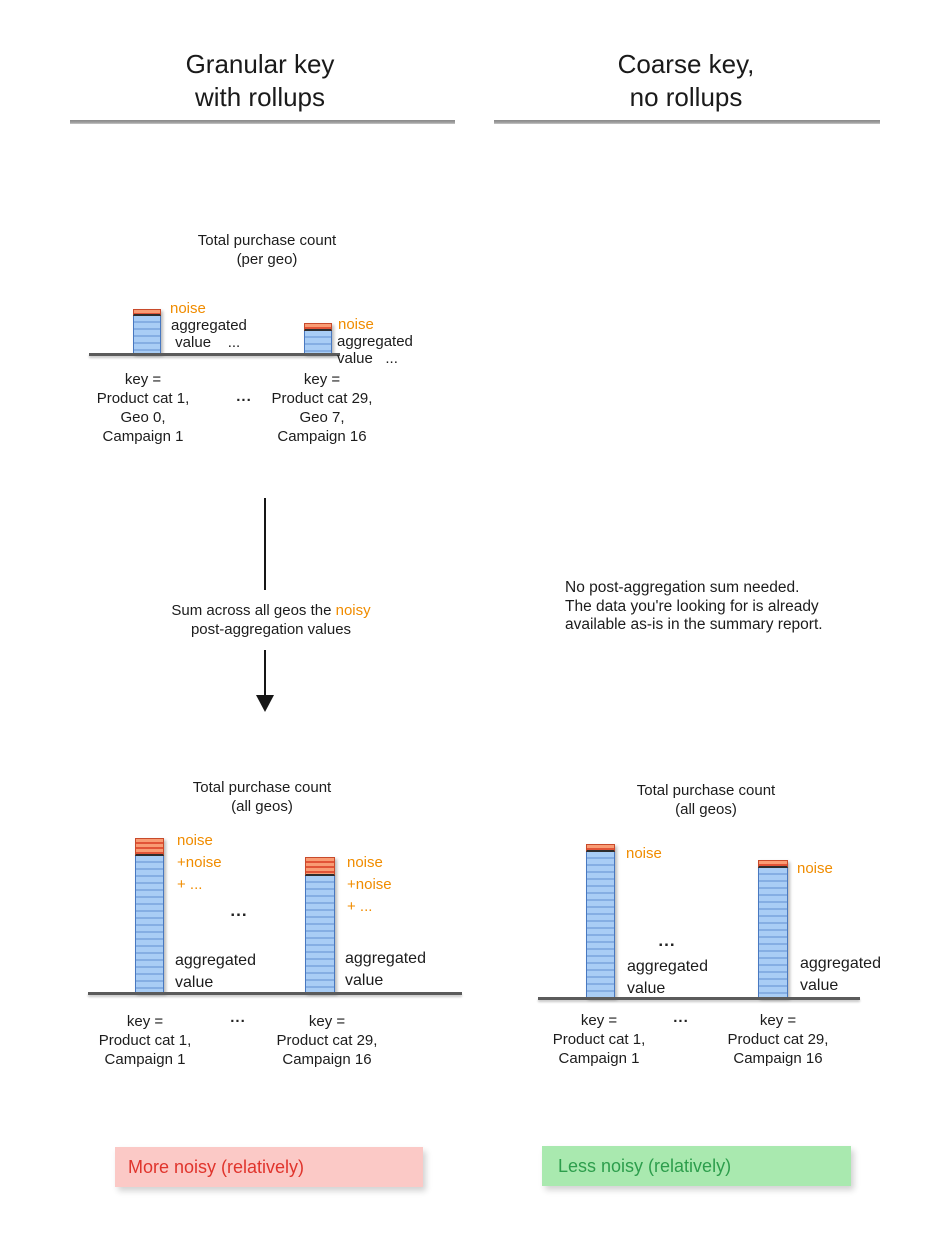 This screenshot has height=1249, width=949. What do you see at coordinates (667, 977) in the screenshot?
I see `all-geos-right-bar-1-value-label: aggregated value` at bounding box center [667, 977].